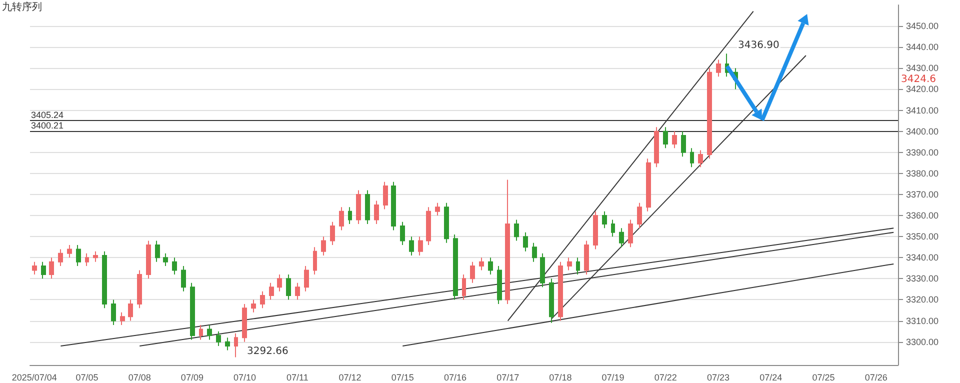  Describe the element at coordinates (823, 377) in the screenshot. I see `x-tick-label: 07/25` at that location.